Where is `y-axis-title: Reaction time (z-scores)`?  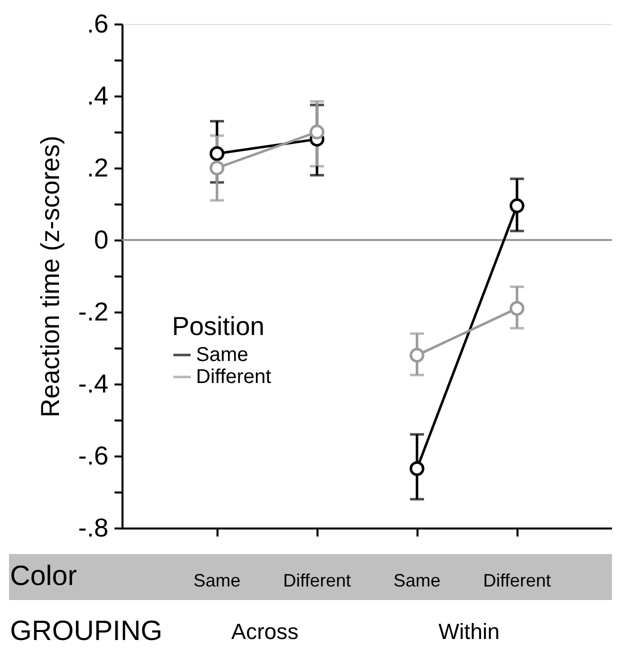 y-axis-title: Reaction time (z-scores) is located at coordinates (50, 277).